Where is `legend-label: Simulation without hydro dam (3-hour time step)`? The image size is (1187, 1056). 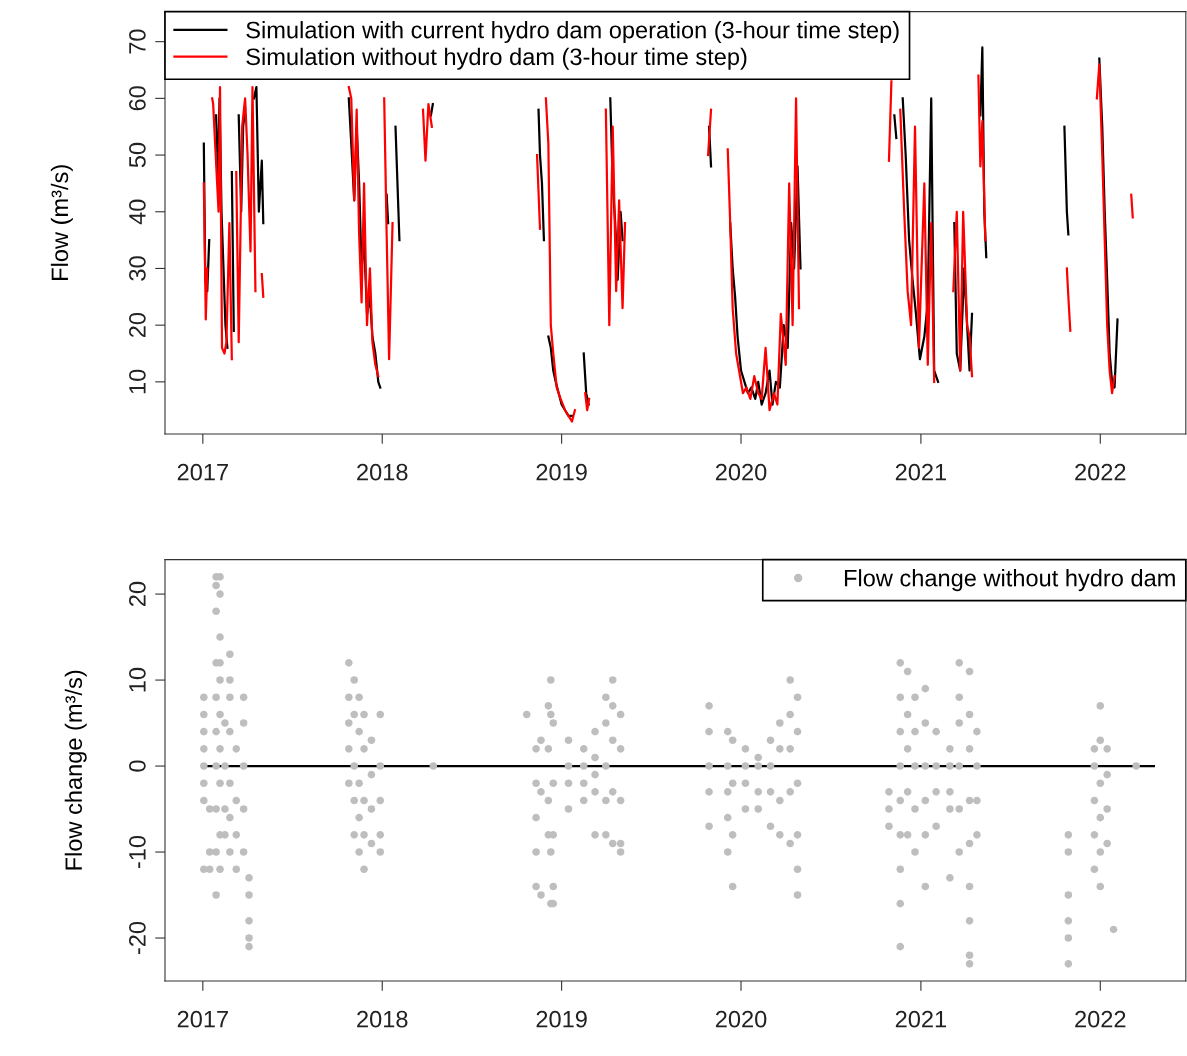 legend-label: Simulation without hydro dam (3-hour time step) is located at coordinates (496, 58).